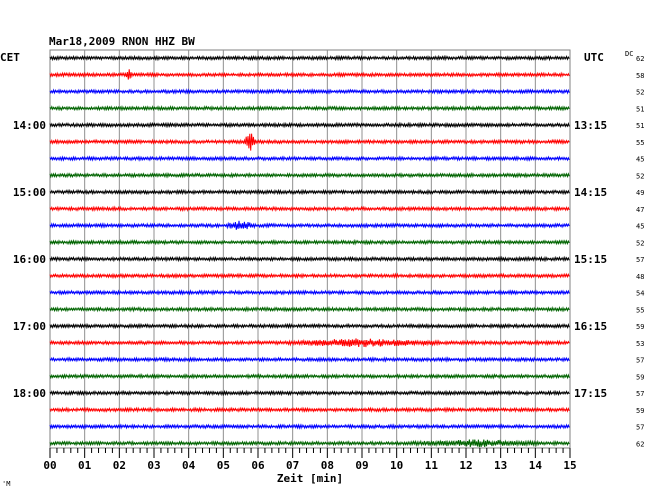  I want to click on x-tick-label: 09, so click(361, 465).